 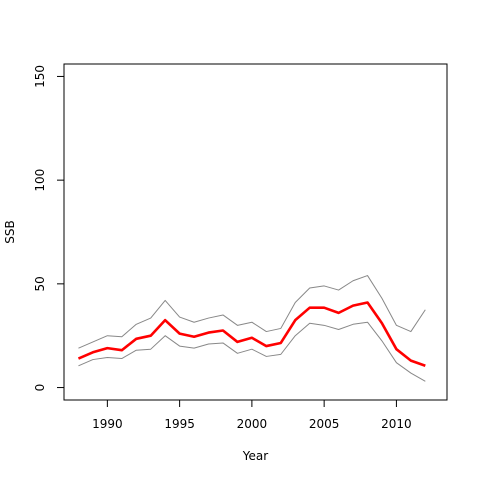 What do you see at coordinates (252, 424) in the screenshot?
I see `x-tick-label: 2000` at bounding box center [252, 424].